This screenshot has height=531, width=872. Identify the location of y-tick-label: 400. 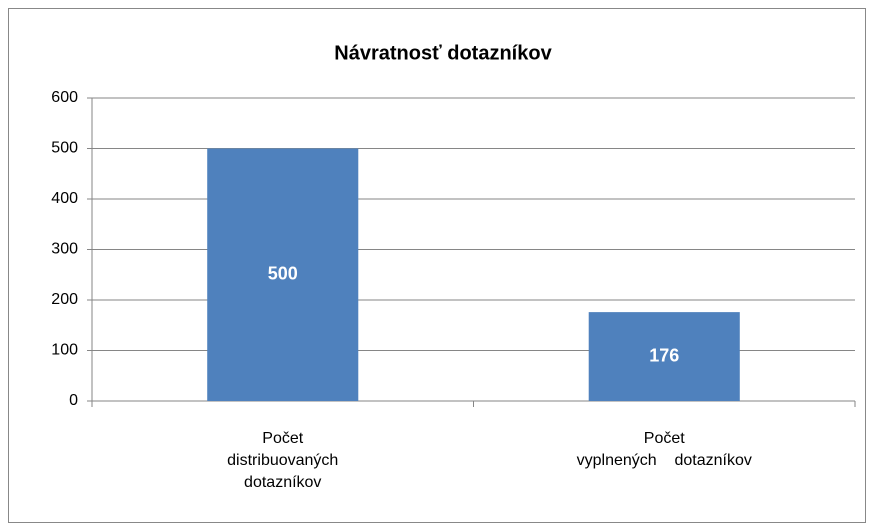
(64, 198).